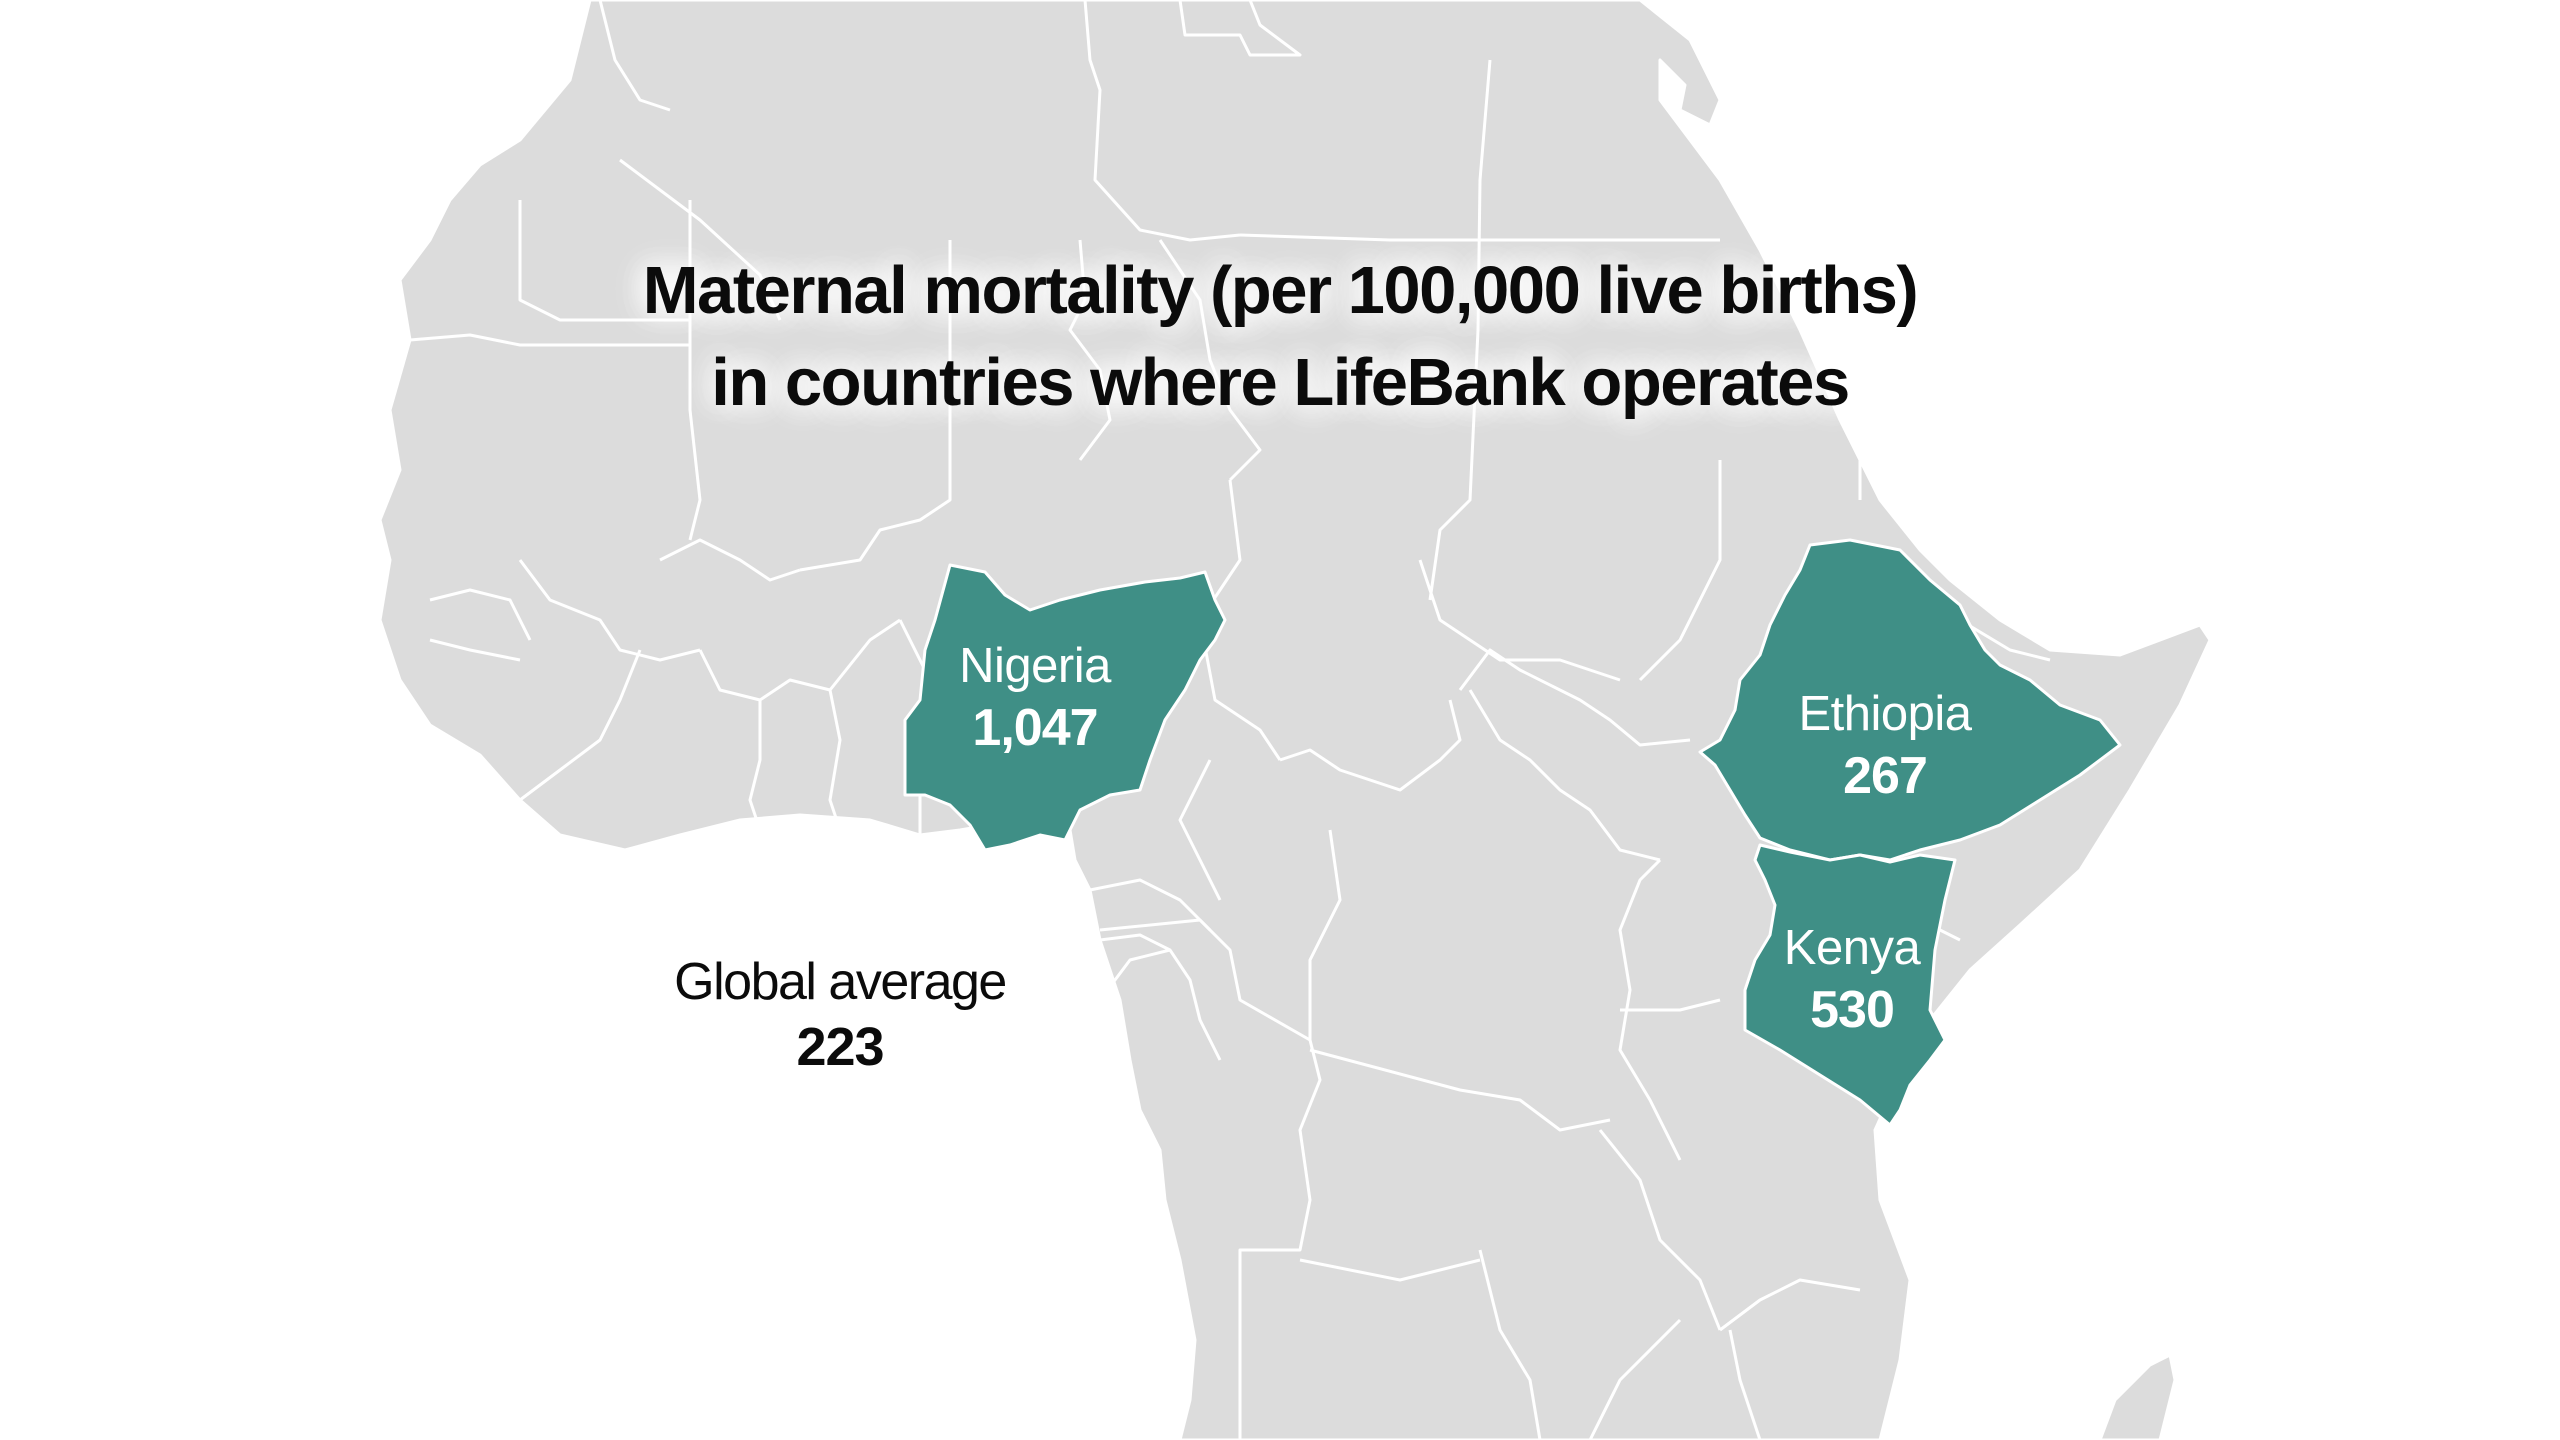 This screenshot has width=2560, height=1440. Describe the element at coordinates (1885, 714) in the screenshot. I see `ethiopia-name: Ethiopia` at that location.